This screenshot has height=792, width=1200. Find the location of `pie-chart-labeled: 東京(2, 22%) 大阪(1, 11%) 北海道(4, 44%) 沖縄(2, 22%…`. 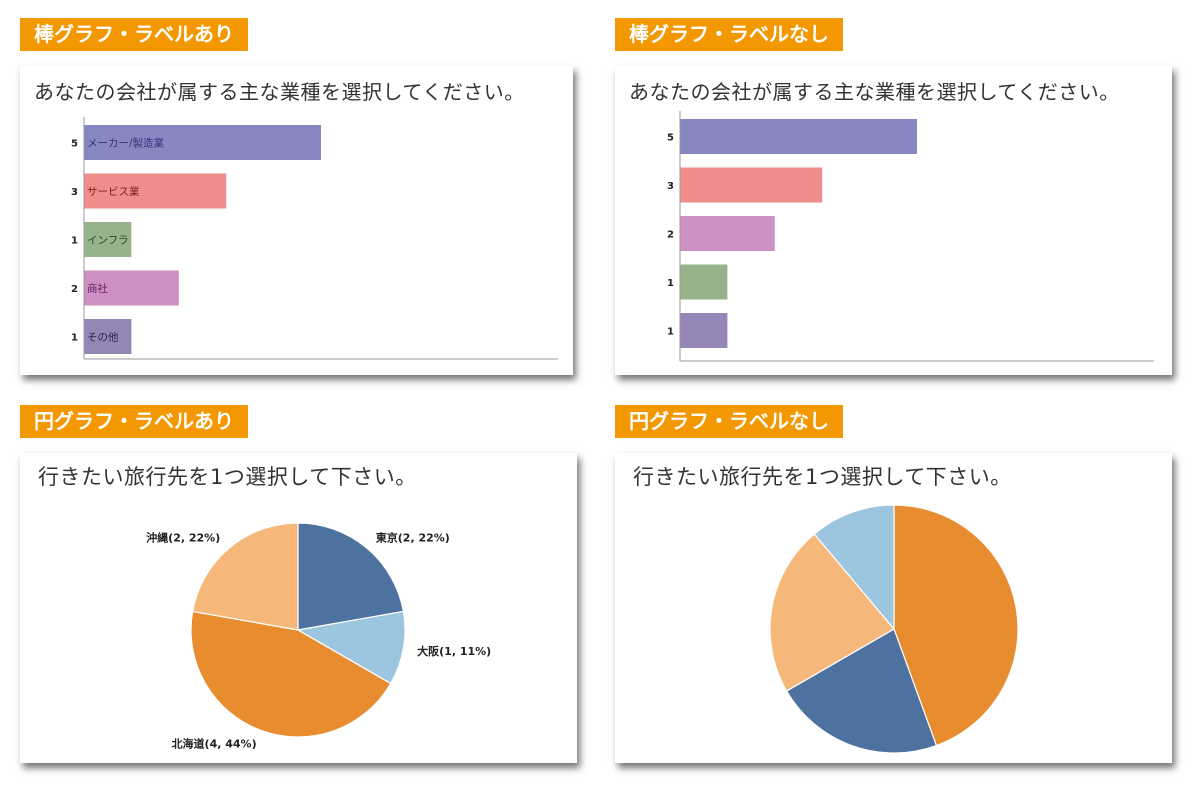

pie-chart-labeled: 東京(2, 22%) 大阪(1, 11%) 北海道(4, 44%) 沖縄(2, 22%… is located at coordinates (318, 636).